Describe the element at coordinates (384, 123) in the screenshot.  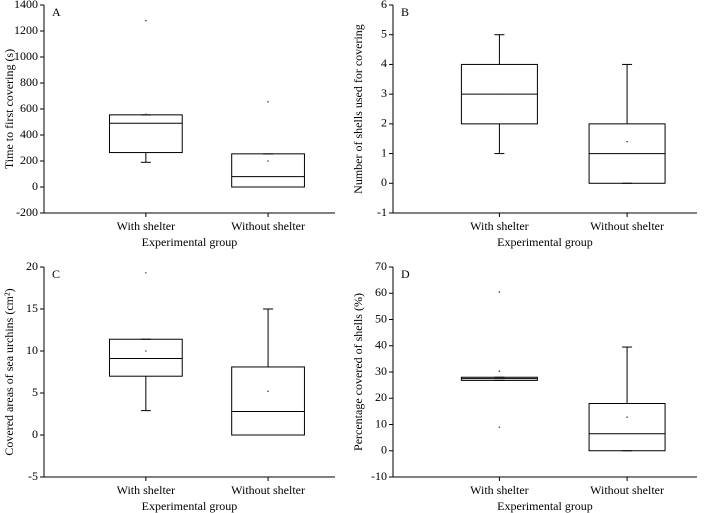
I see `y-tick-label: 2` at that location.